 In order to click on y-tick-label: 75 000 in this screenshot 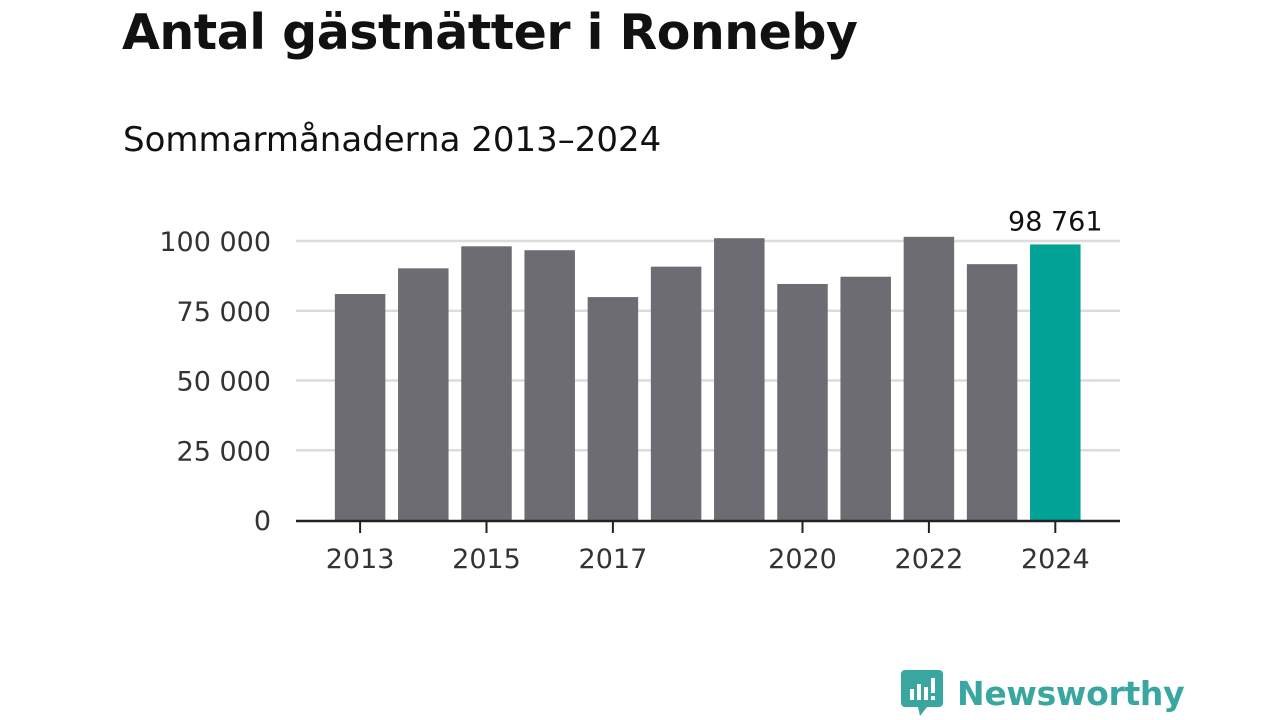, I will do `click(224, 312)`.